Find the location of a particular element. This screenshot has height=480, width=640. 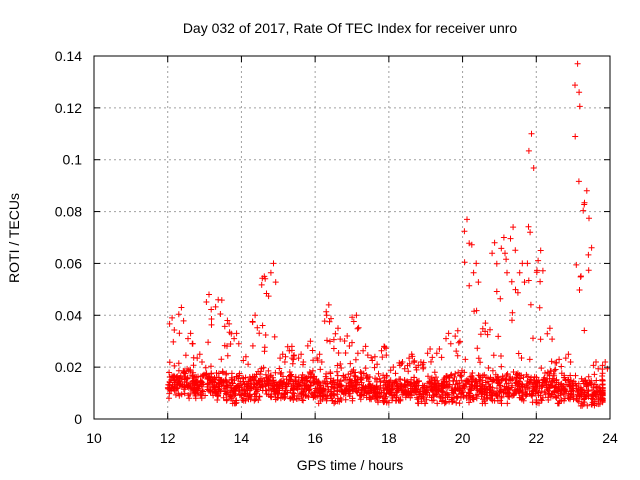

y-tick-label: 0.1 is located at coordinates (73, 160).